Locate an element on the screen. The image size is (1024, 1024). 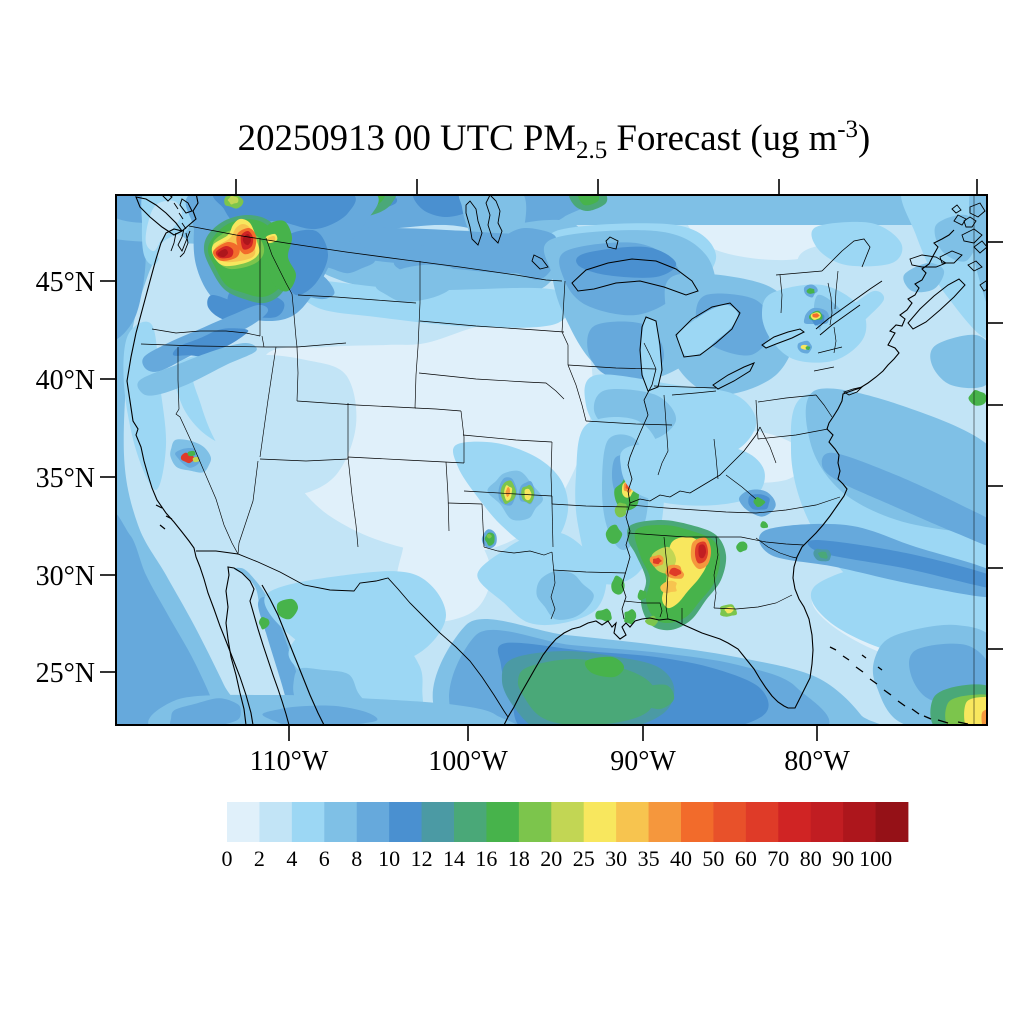
svg-text: 25 is located at coordinates (584, 858).